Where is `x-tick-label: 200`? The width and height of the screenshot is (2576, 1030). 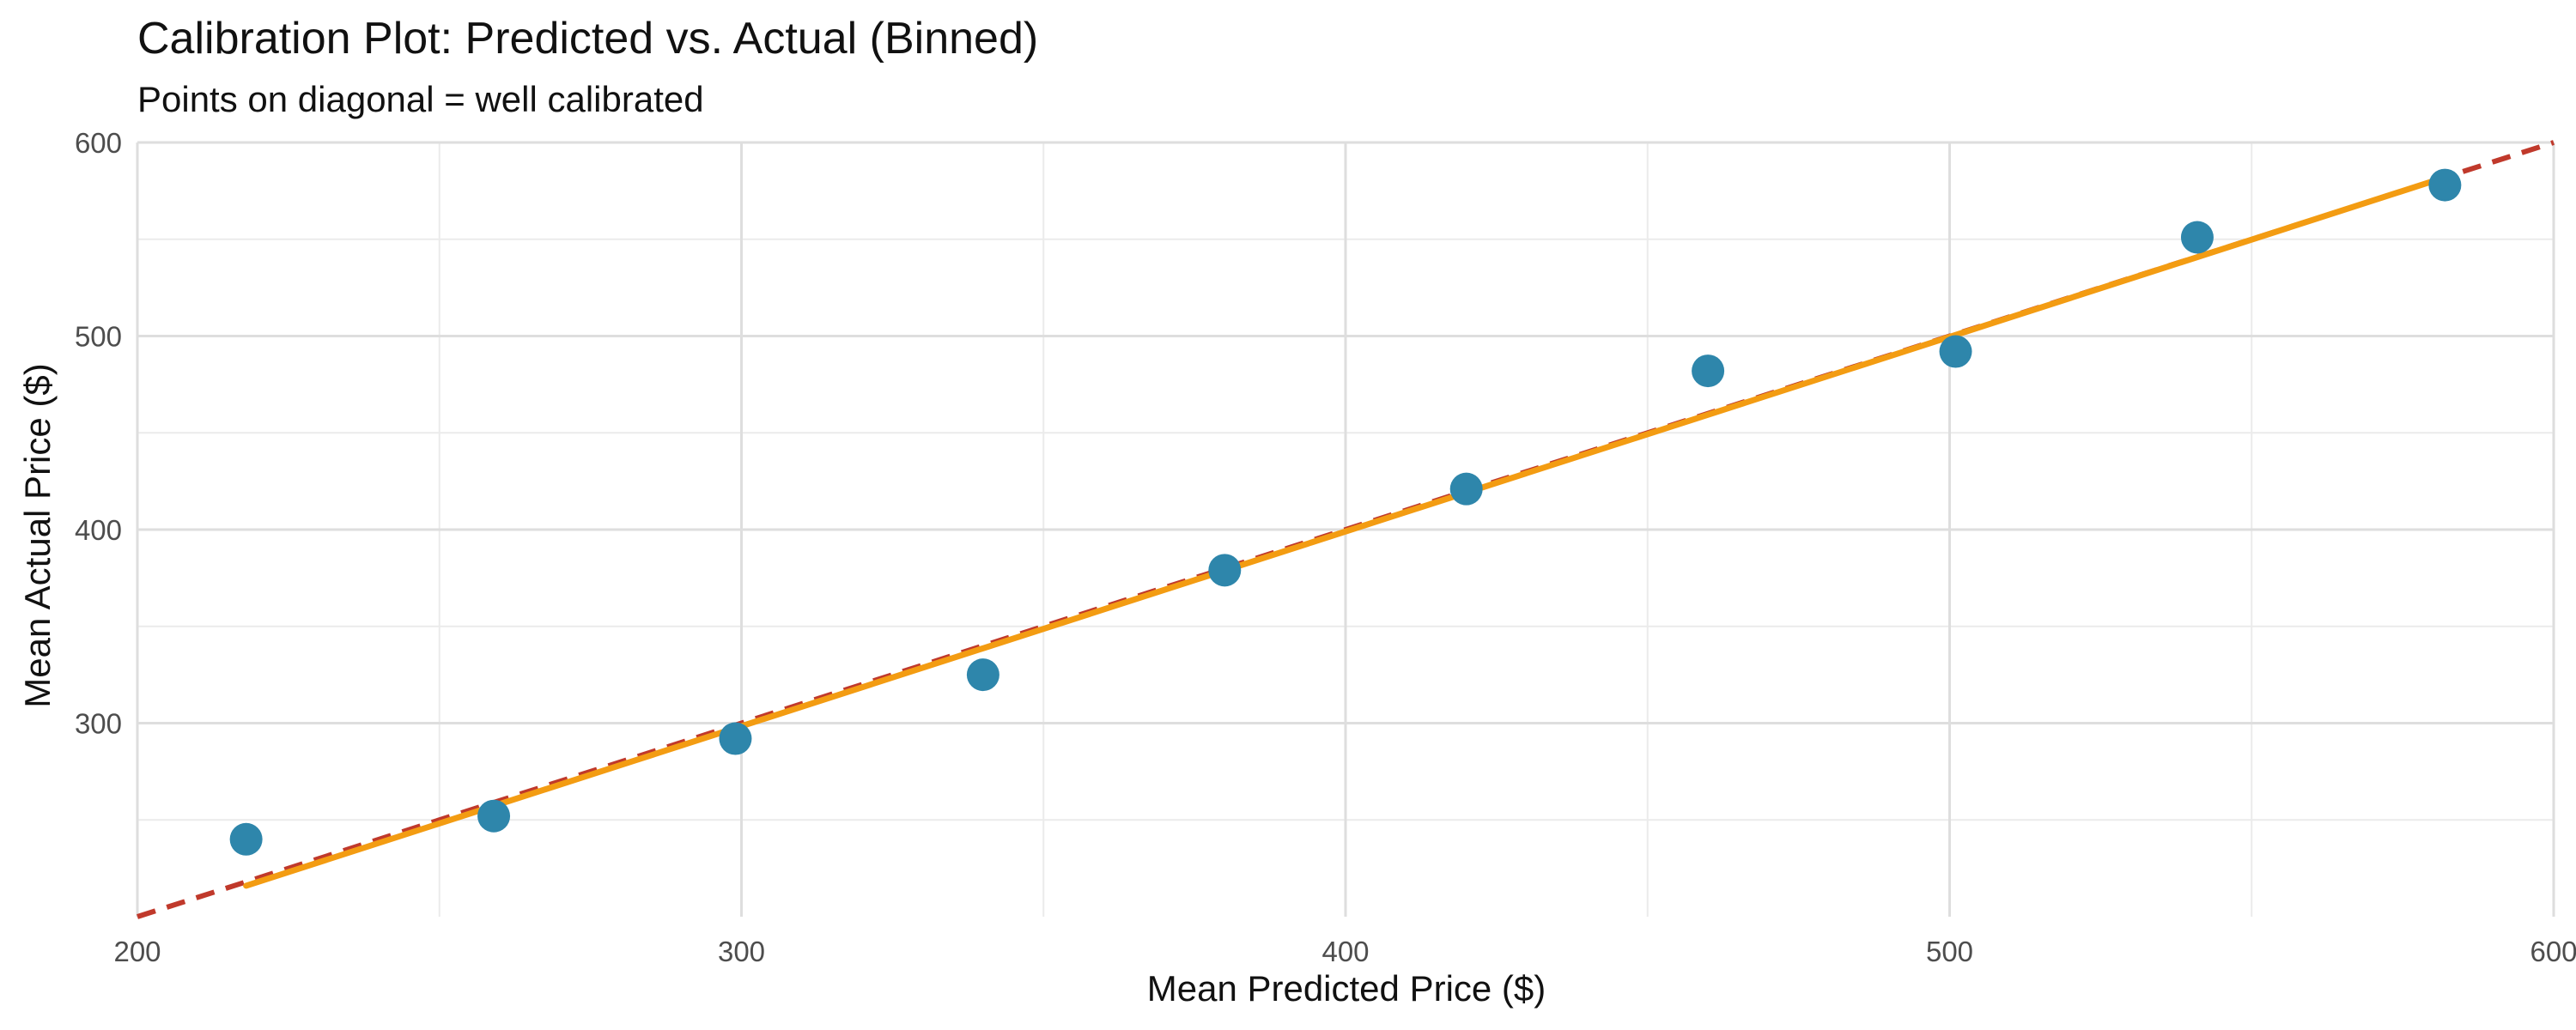
x-tick-label: 200 is located at coordinates (137, 951).